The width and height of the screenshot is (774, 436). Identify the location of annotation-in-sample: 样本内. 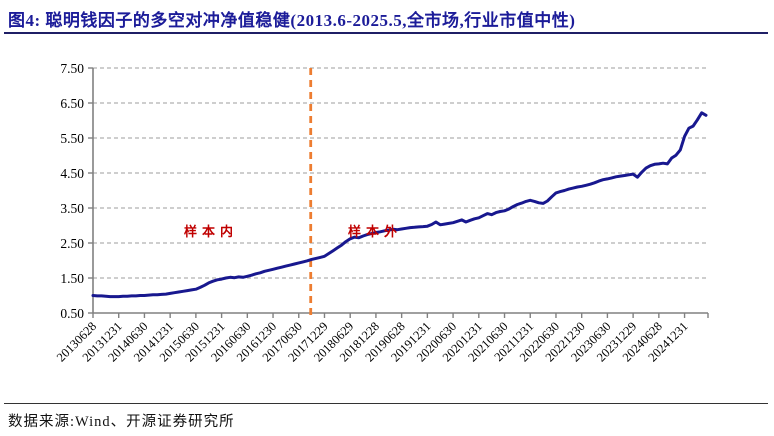
(211, 231).